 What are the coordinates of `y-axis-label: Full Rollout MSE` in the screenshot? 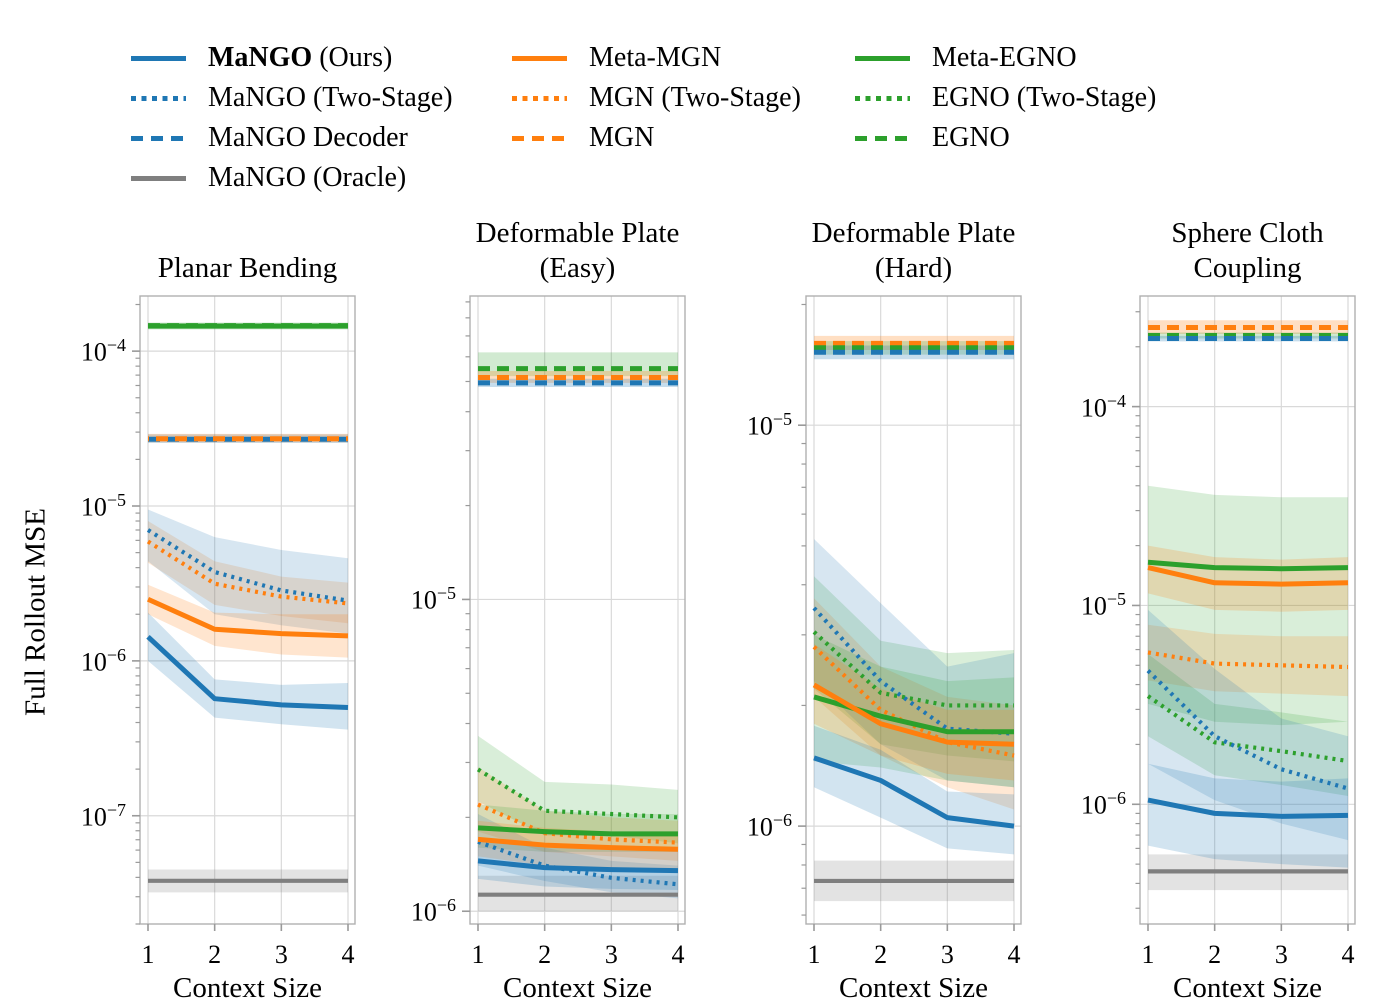 It's located at (35, 612).